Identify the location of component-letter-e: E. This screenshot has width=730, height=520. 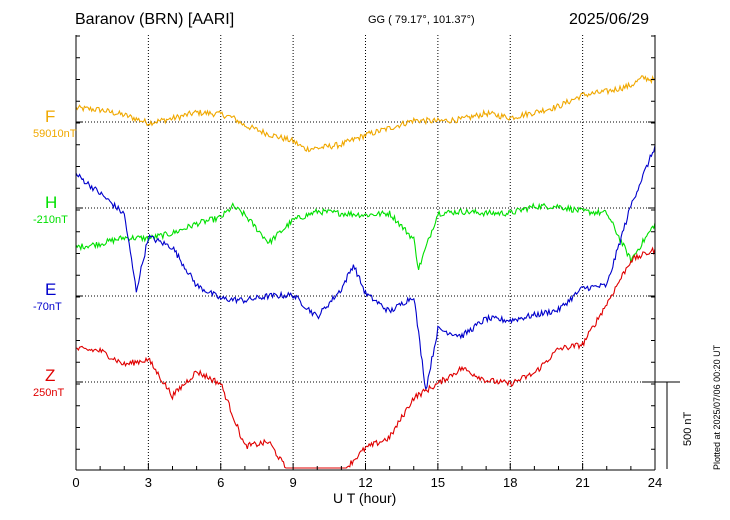
(51, 289).